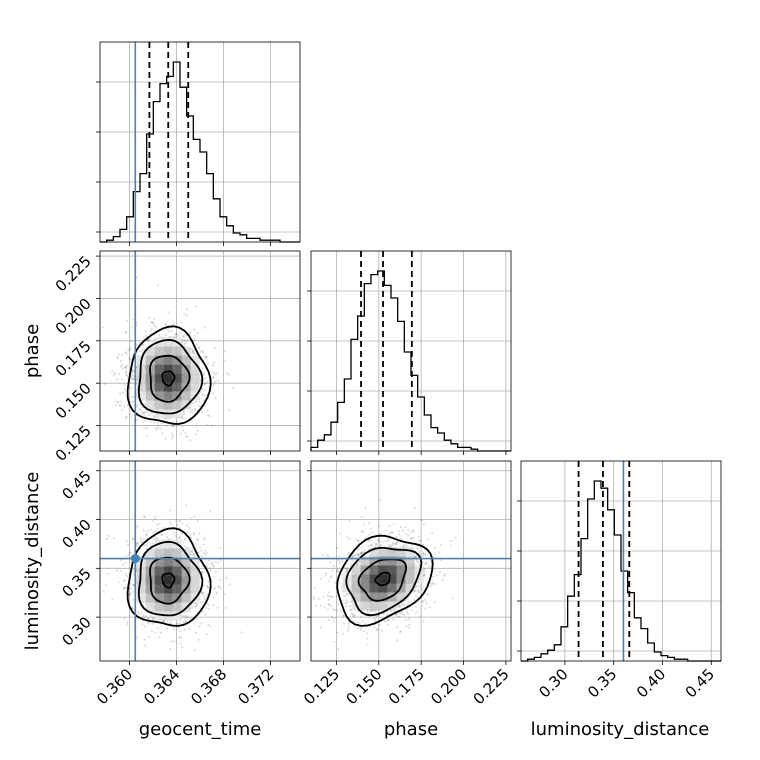 This screenshot has height=760, width=760. I want to click on panel-2d-geocent_time-phase, so click(198, 352).